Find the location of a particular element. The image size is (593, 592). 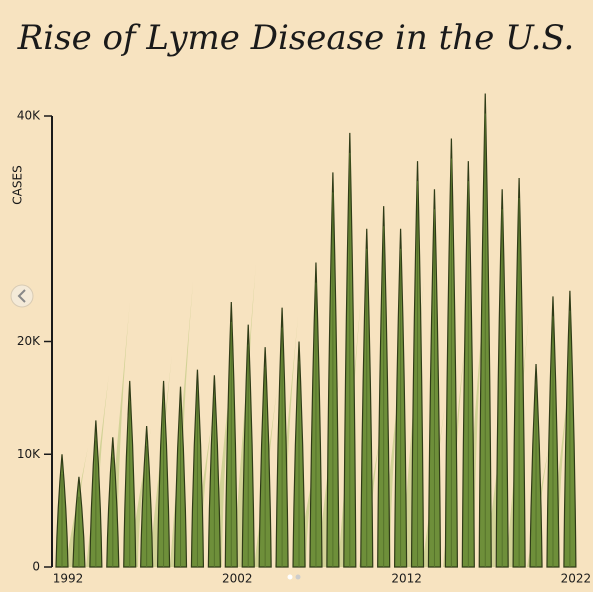

y-axis-label: CASES is located at coordinates (18, 184).